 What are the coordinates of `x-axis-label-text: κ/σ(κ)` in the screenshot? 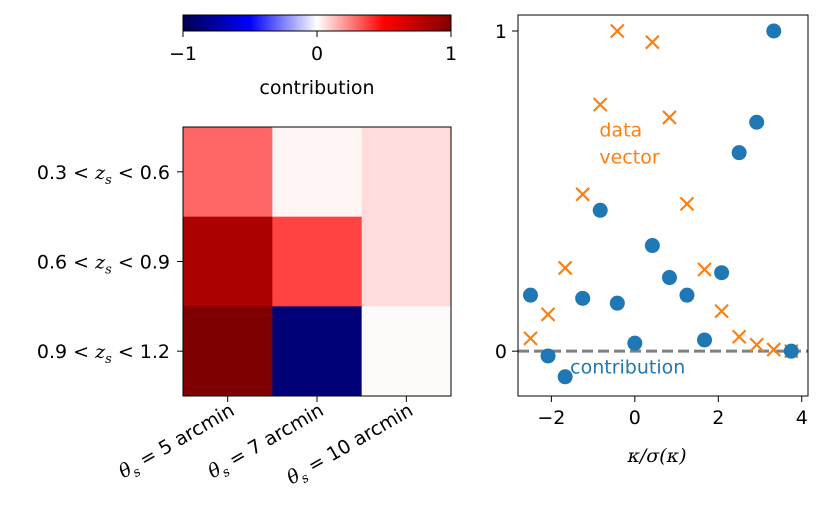 It's located at (656, 456).